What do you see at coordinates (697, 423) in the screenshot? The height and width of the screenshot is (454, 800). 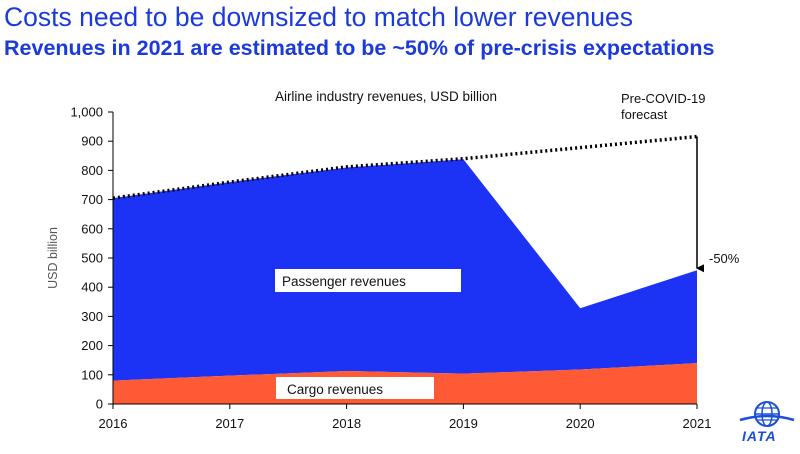 I see `x-tick-label: 2021` at bounding box center [697, 423].